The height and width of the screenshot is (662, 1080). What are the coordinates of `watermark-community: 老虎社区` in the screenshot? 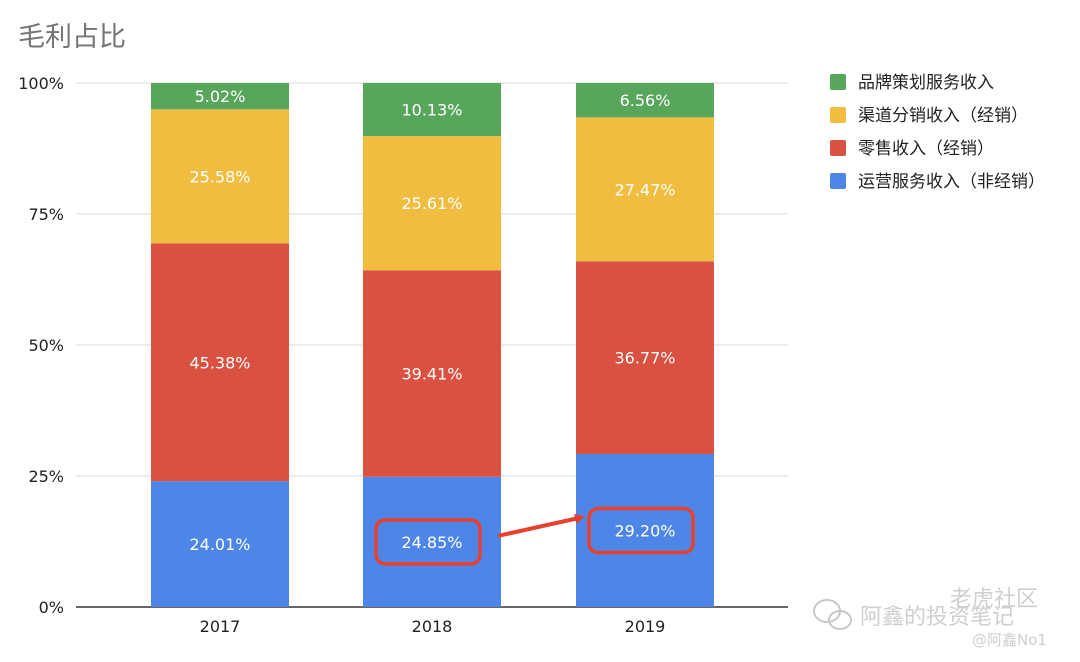 It's located at (994, 599).